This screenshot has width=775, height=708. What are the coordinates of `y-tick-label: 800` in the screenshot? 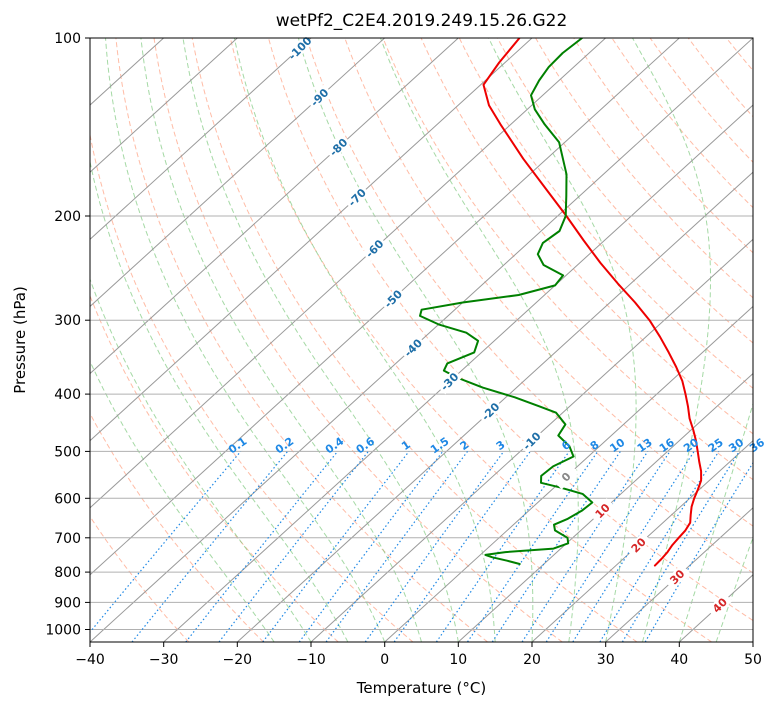 It's located at (67, 573).